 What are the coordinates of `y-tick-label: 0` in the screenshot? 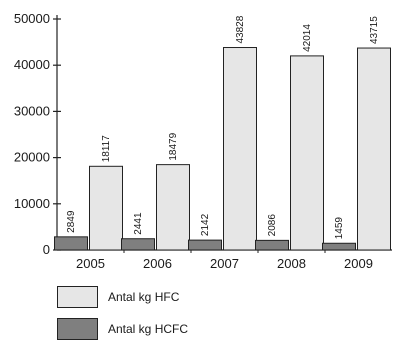 It's located at (46, 249).